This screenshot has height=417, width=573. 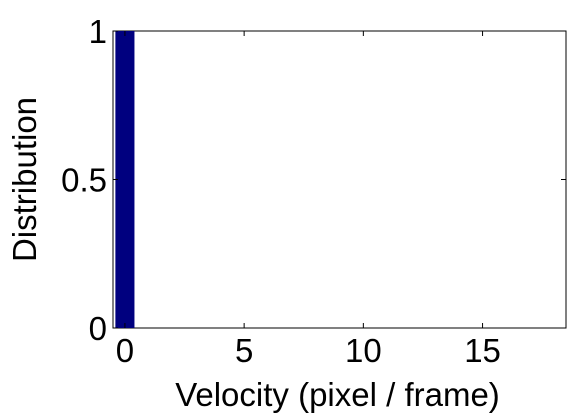 What do you see at coordinates (84, 180) in the screenshot?
I see `y-tick-label-0.5: 0.5` at bounding box center [84, 180].